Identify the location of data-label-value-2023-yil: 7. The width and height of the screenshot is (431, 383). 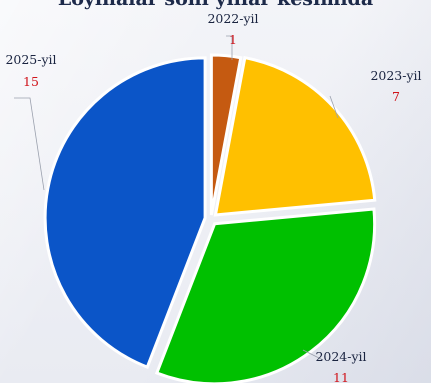
(396, 96).